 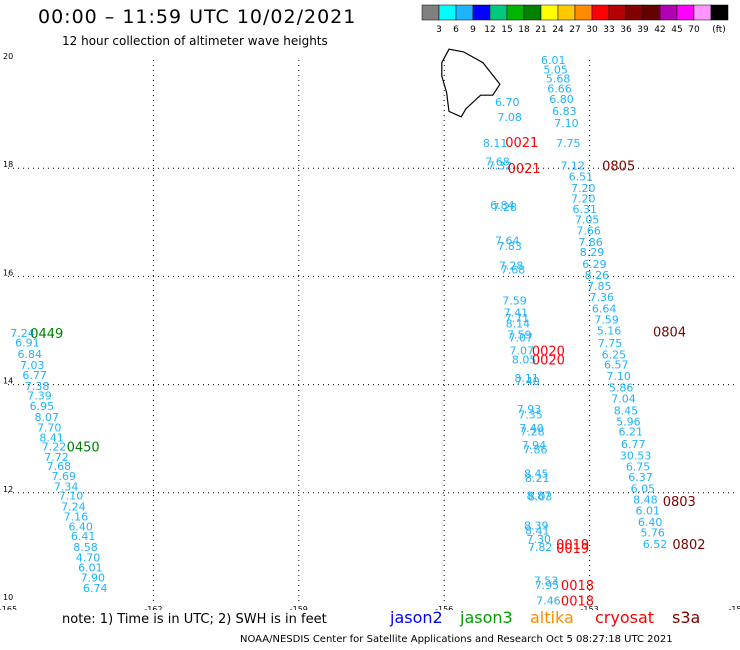 What do you see at coordinates (628, 421) in the screenshot?
I see `wave-height-value: 5.96` at bounding box center [628, 421].